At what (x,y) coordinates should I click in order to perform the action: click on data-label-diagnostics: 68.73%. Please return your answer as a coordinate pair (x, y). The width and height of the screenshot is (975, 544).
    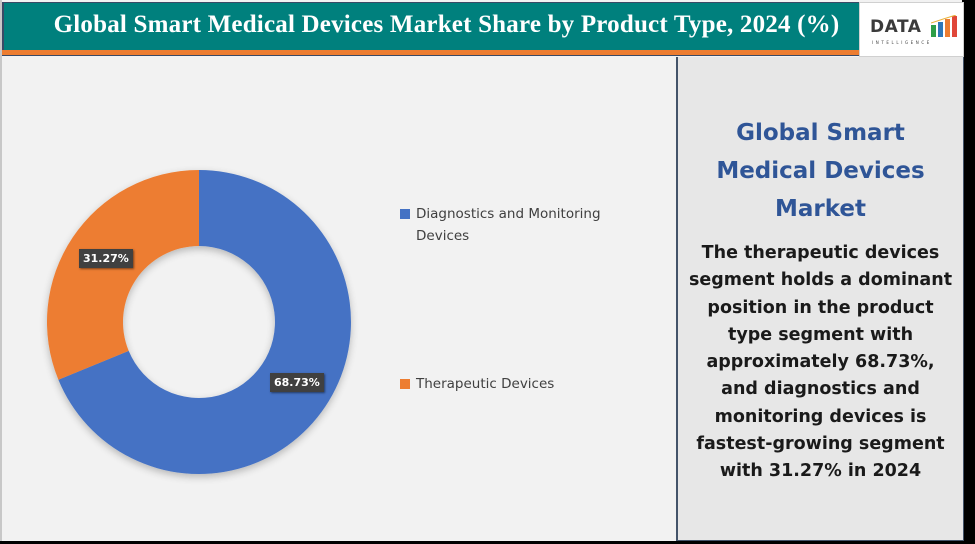
    Looking at the image, I should click on (297, 382).